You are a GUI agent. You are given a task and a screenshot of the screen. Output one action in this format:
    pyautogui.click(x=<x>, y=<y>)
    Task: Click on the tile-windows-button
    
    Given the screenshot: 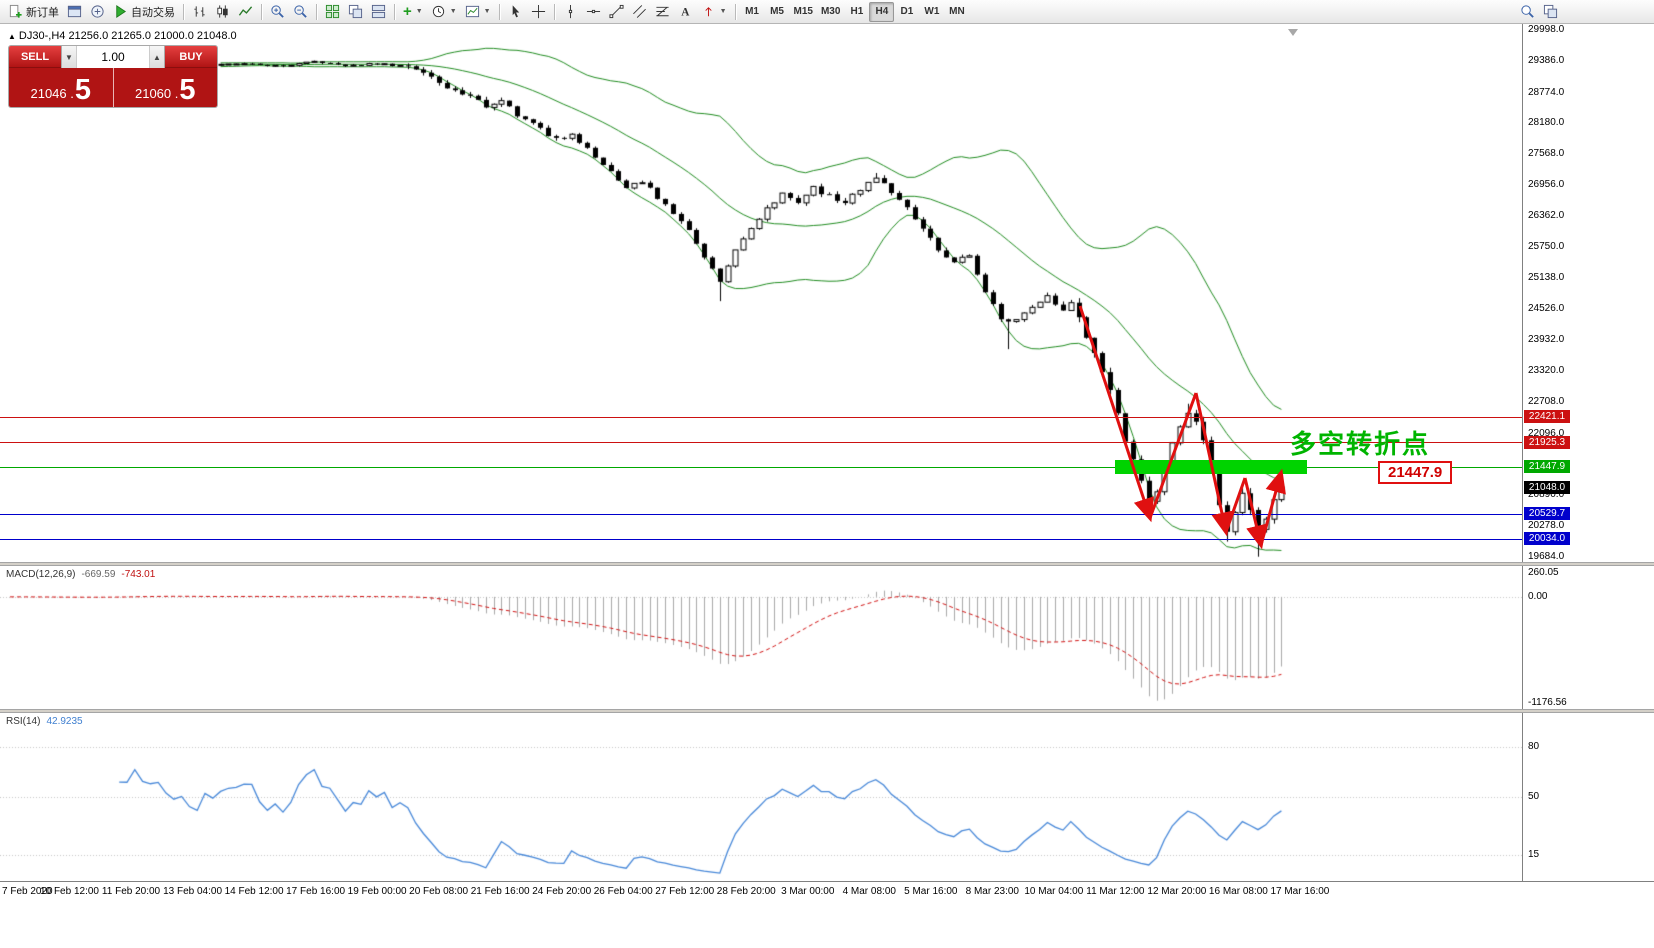 What is the action you would take?
    pyautogui.click(x=332, y=12)
    